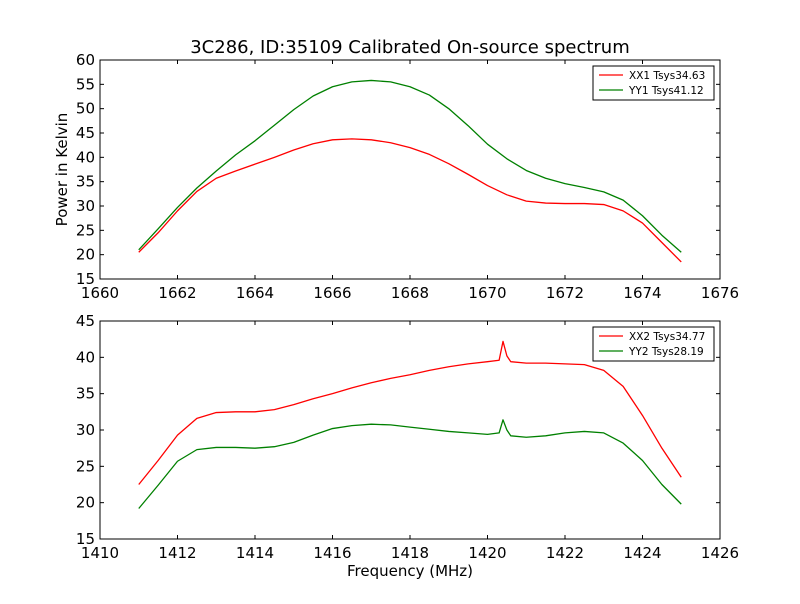 This screenshot has width=800, height=604. What do you see at coordinates (85, 230) in the screenshot?
I see `subplot-1-ytick-label: 25` at bounding box center [85, 230].